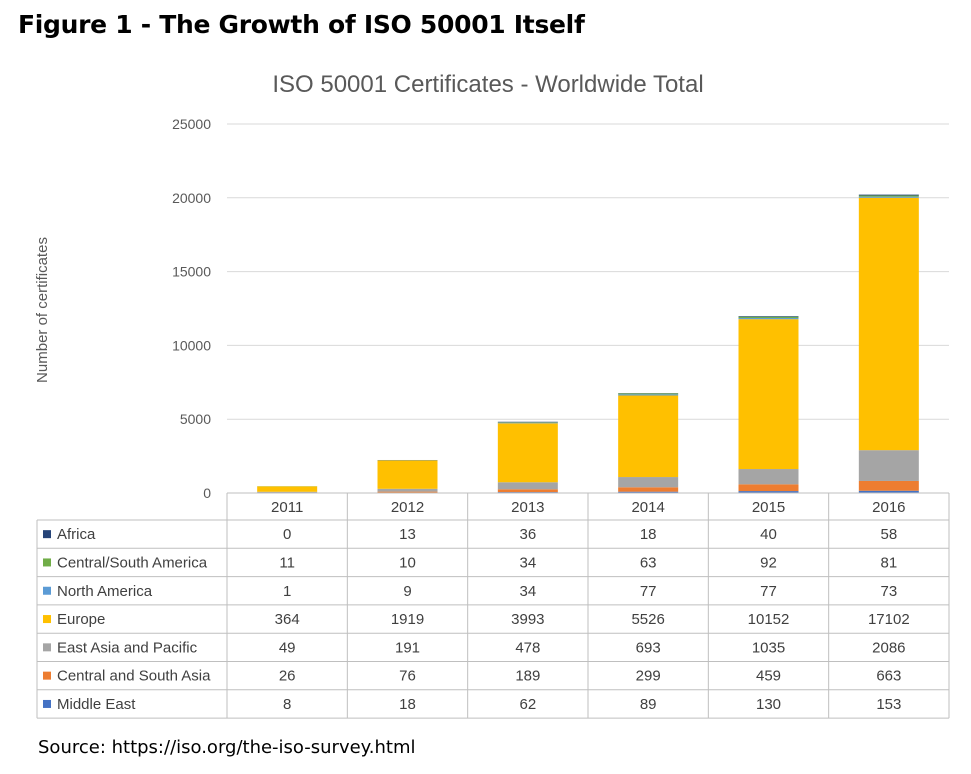 This screenshot has height=774, width=971. What do you see at coordinates (648, 436) in the screenshot?
I see `bar-2014-europe` at bounding box center [648, 436].